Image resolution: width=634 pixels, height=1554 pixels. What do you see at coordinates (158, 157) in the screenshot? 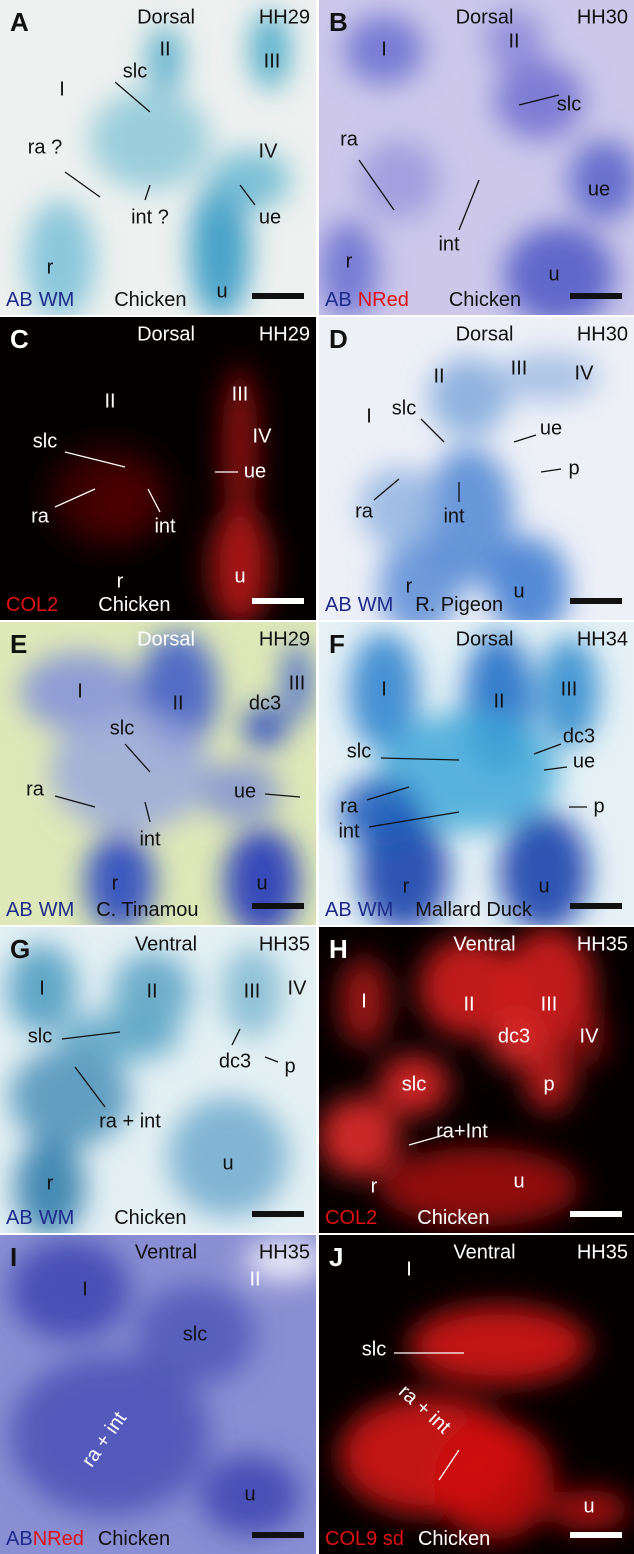
I see `image-area` at bounding box center [158, 157].